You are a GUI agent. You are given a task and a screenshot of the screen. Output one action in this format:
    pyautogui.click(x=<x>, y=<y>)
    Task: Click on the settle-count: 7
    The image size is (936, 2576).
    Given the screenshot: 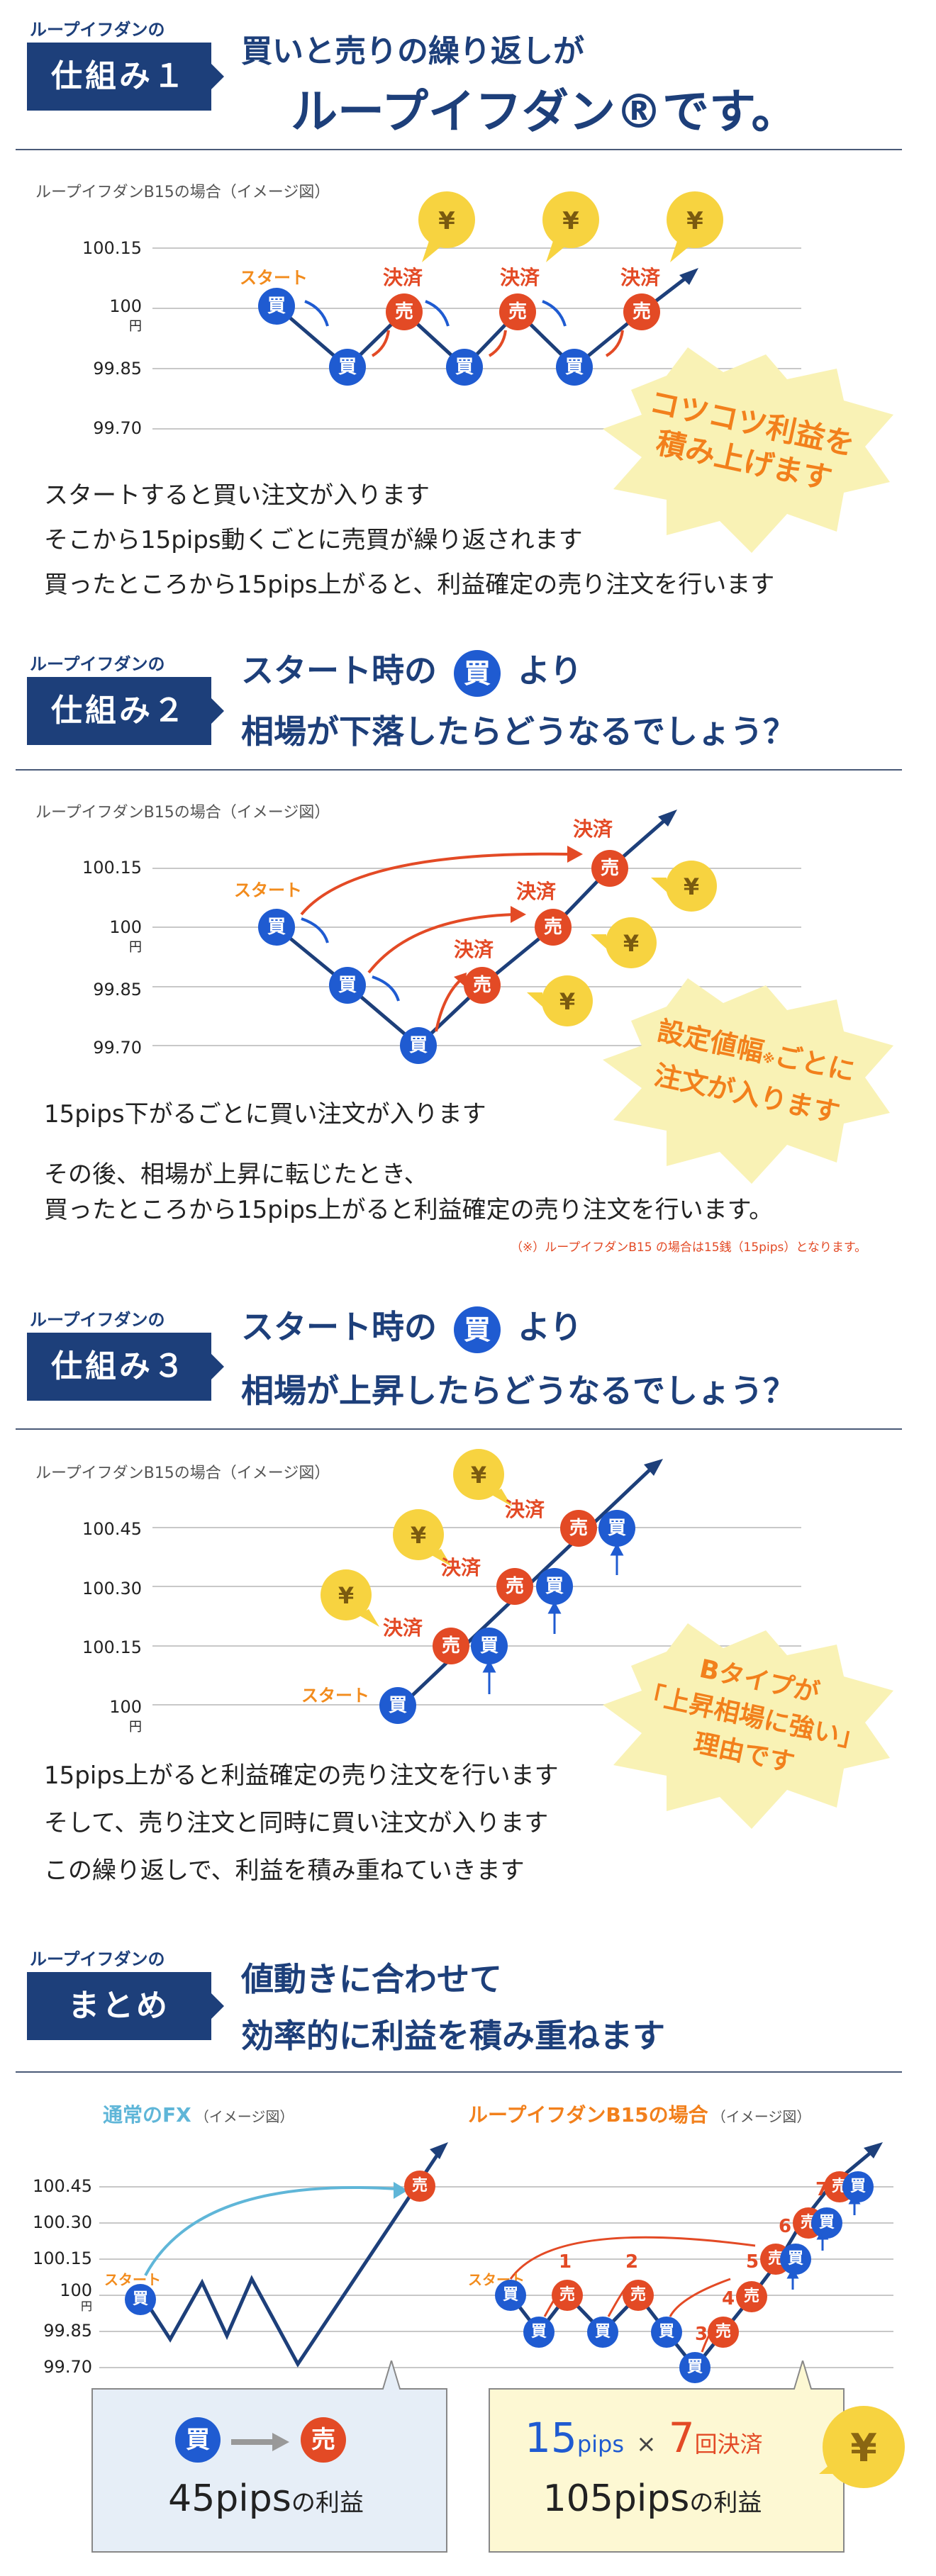 What is the action you would take?
    pyautogui.click(x=822, y=2190)
    